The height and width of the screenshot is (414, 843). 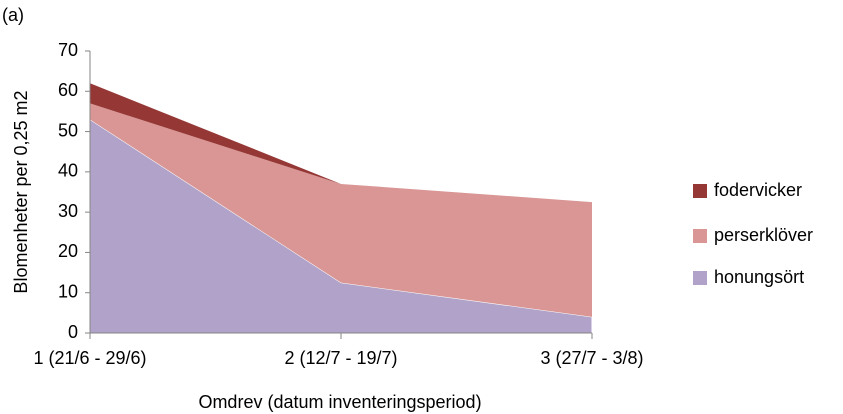 What do you see at coordinates (340, 358) in the screenshot?
I see `x-tick-label: 2 (12/7 - 19/7)` at bounding box center [340, 358].